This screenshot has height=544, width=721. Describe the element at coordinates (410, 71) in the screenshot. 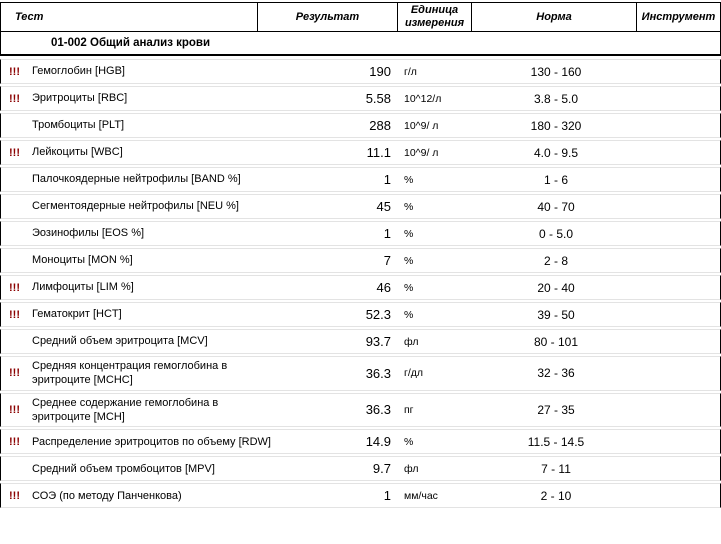

I see `unit-value: г/л` at that location.